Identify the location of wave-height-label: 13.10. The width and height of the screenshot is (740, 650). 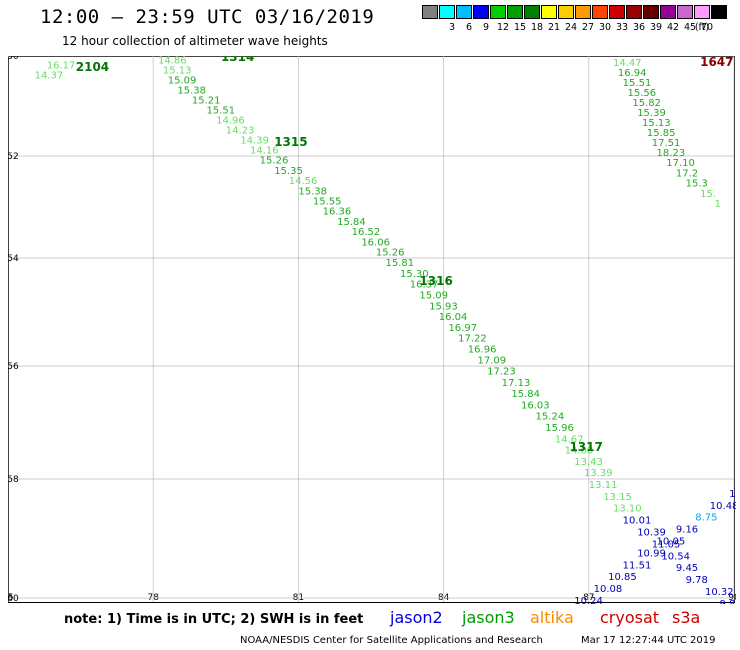
(627, 509).